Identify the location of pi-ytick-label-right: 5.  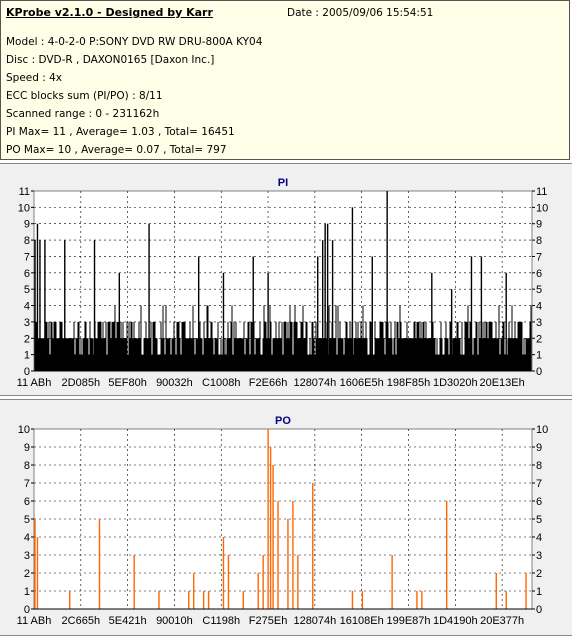
(539, 290).